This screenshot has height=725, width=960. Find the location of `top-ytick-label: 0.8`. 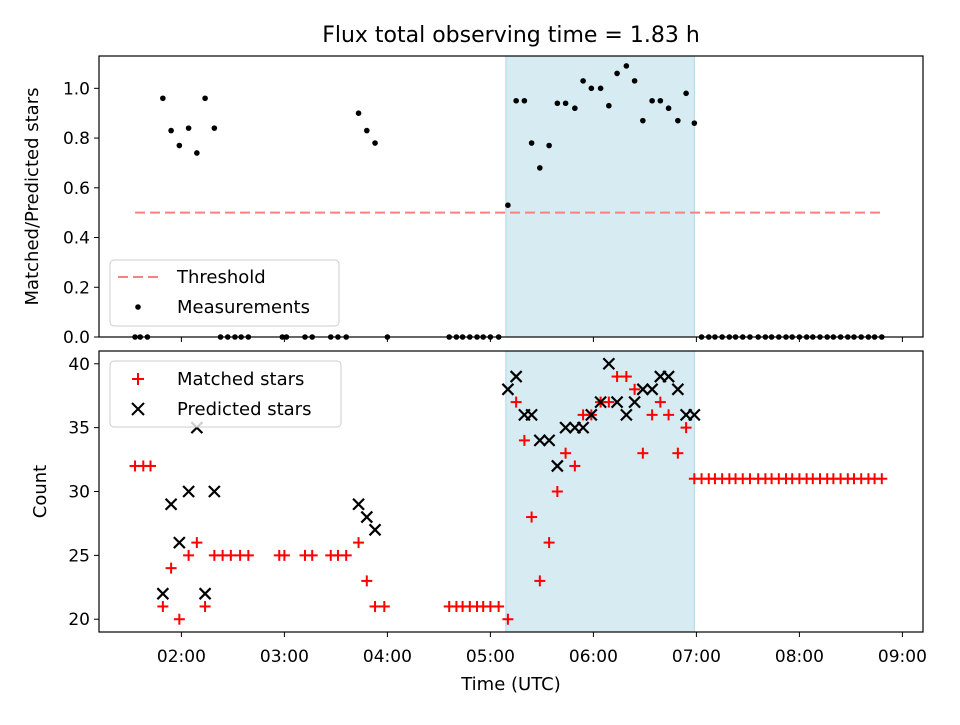

top-ytick-label: 0.8 is located at coordinates (76, 139).